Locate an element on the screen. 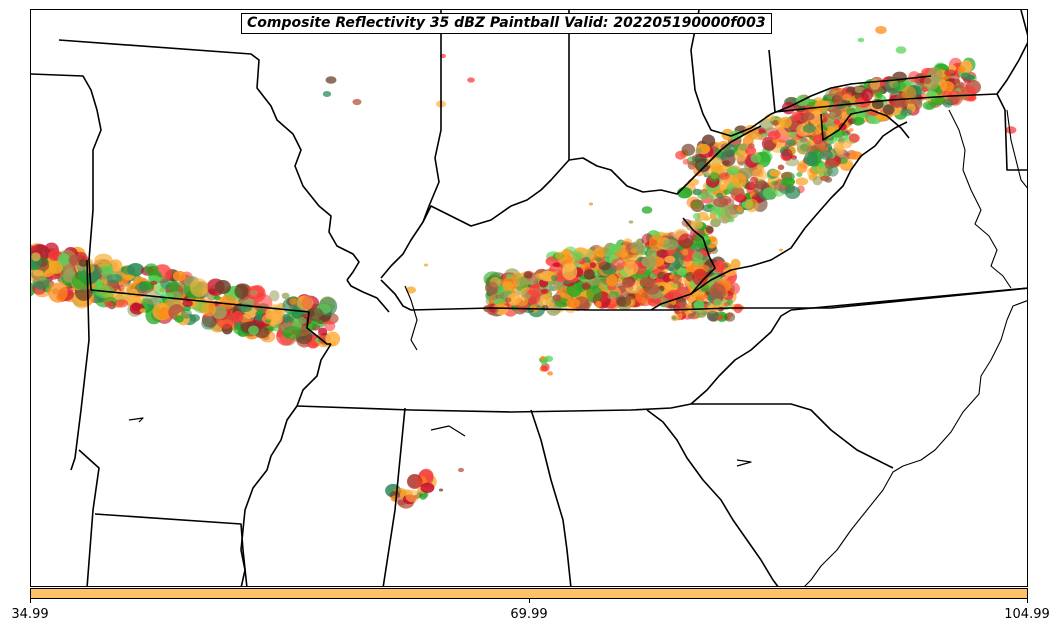 The image size is (1062, 633). border-oh-wv is located at coordinates (811, 73).